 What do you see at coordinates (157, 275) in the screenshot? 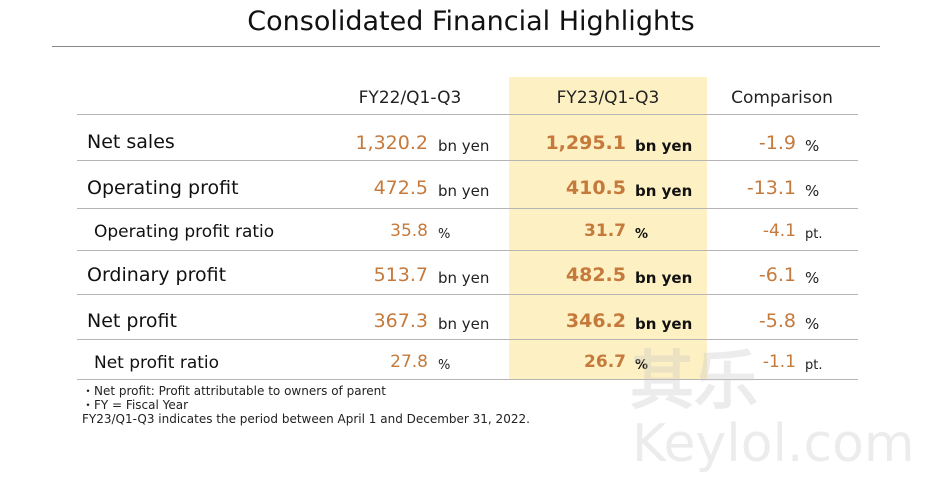
I see `row-label: Ordinary profit` at bounding box center [157, 275].